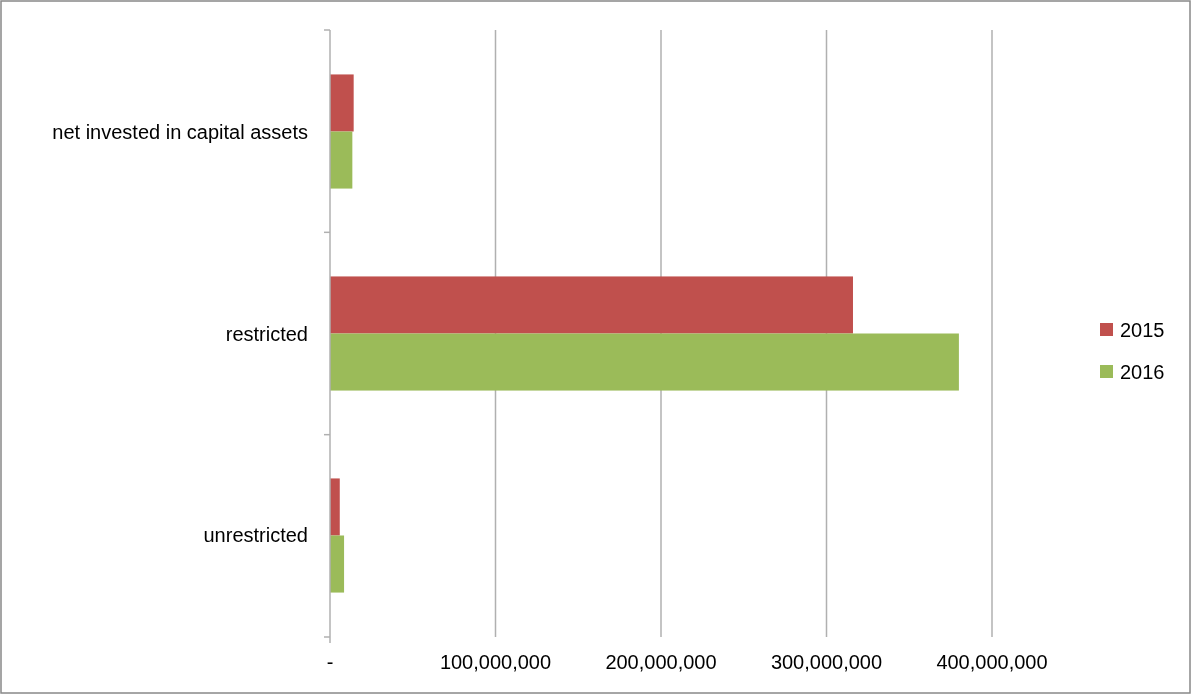 The image size is (1191, 694). Describe the element at coordinates (1142, 372) in the screenshot. I see `legend-label: 2016` at that location.